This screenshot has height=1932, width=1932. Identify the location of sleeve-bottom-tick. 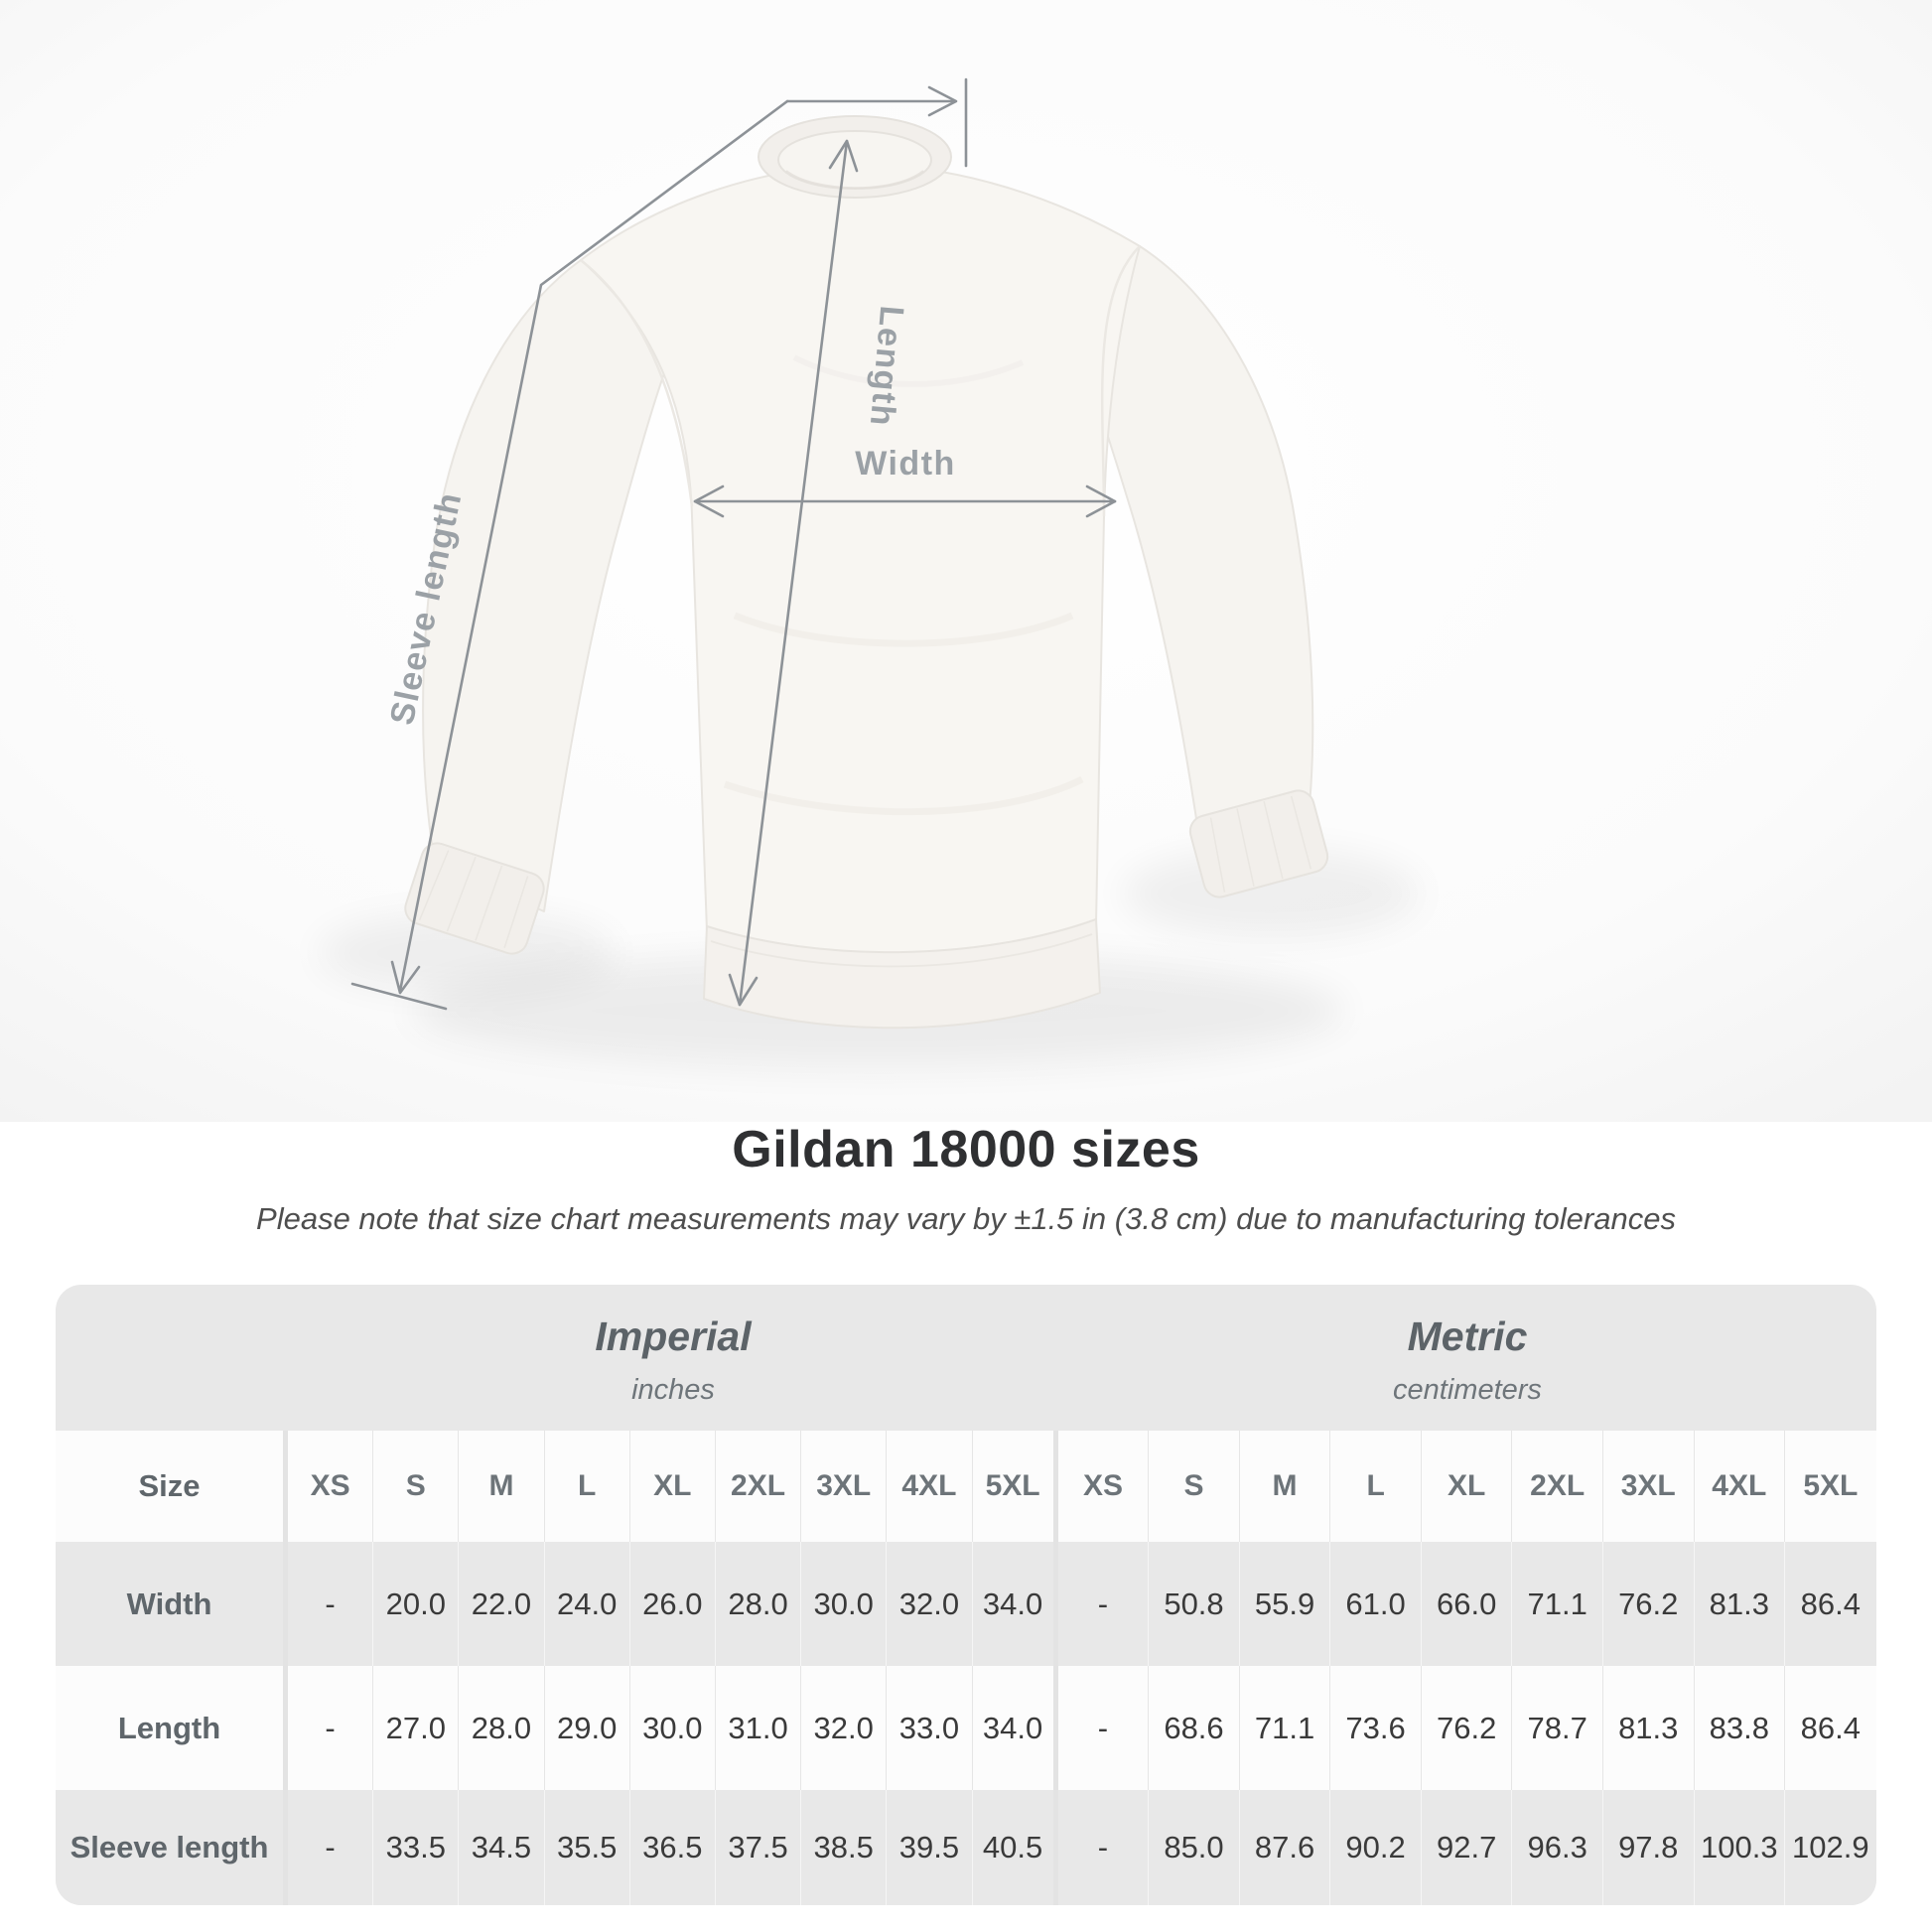
(399, 996).